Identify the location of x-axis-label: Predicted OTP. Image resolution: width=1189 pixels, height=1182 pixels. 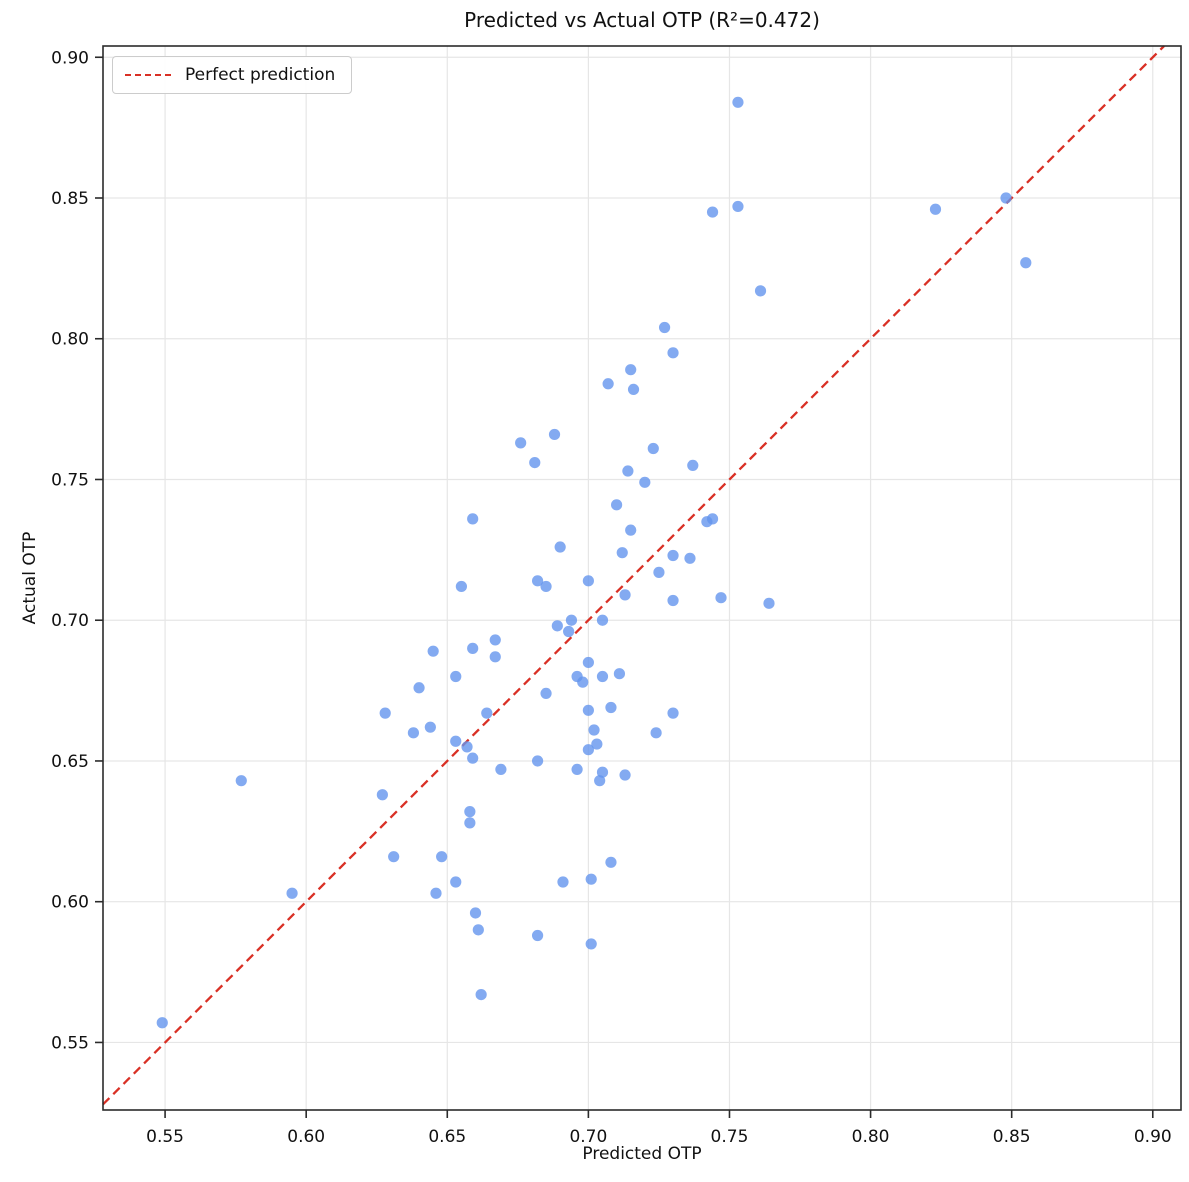
(642, 1154).